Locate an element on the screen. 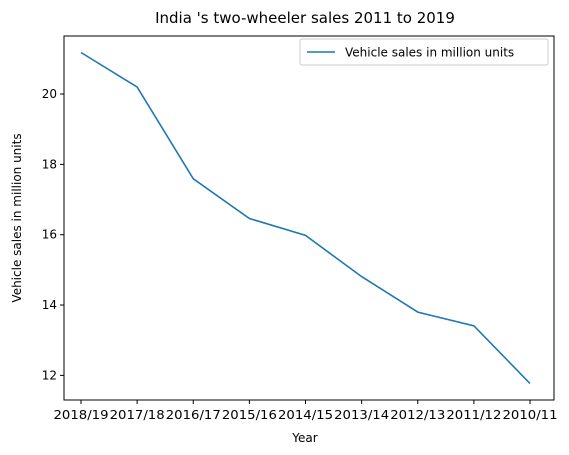 Image resolution: width=569 pixels, height=455 pixels. x-tick-label: 2014/15 is located at coordinates (305, 415).